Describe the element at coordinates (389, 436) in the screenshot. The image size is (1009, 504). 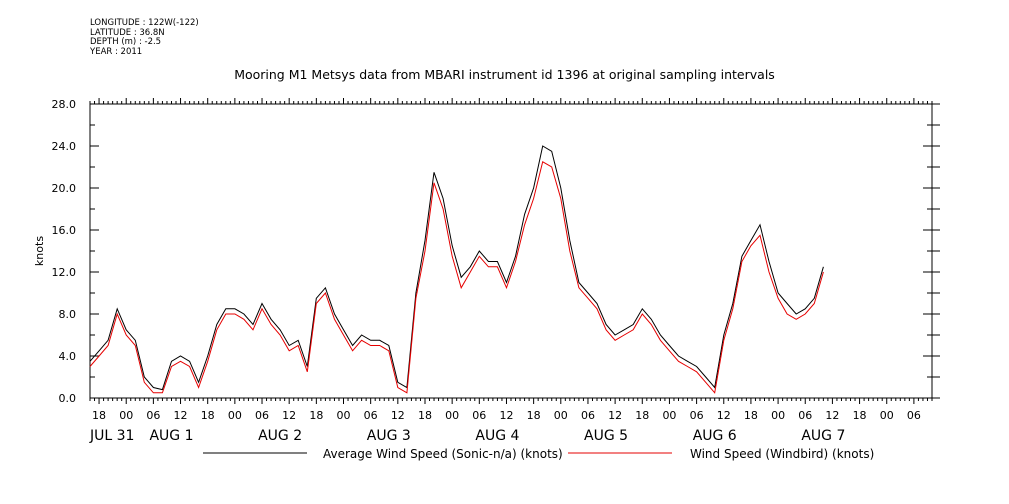
I see `day-label: AUG 3` at that location.